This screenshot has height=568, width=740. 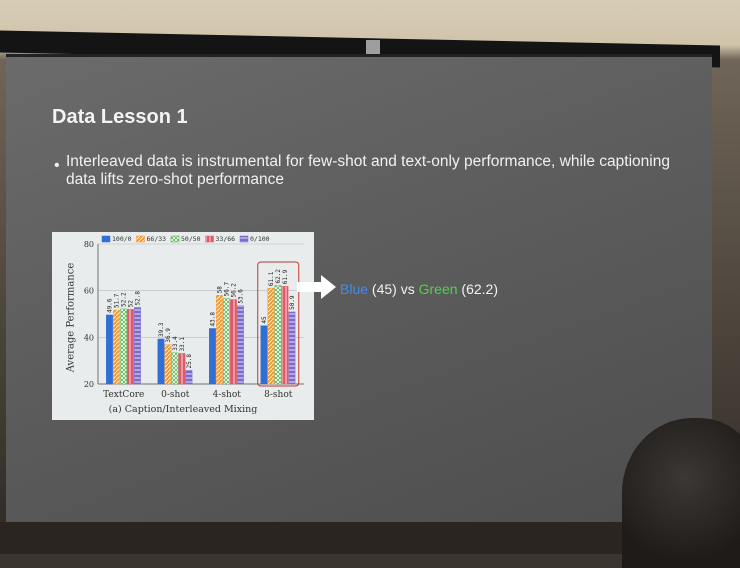 What do you see at coordinates (168, 335) in the screenshot?
I see `data-label: 36.9` at bounding box center [168, 335].